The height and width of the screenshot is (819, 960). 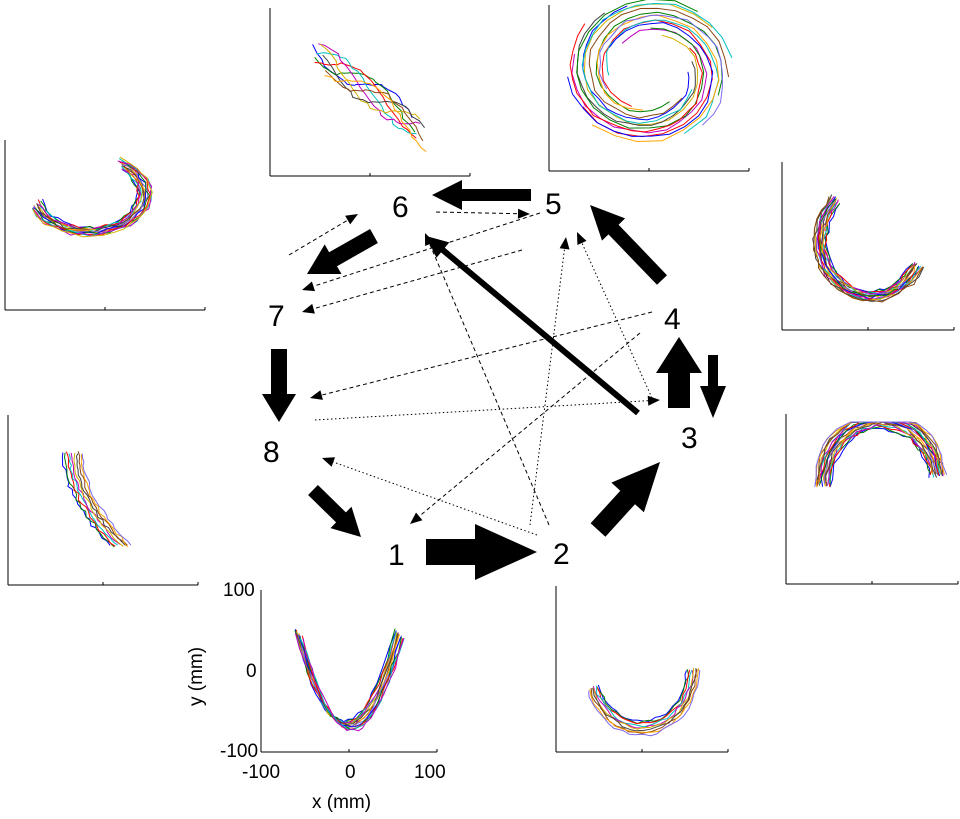 What do you see at coordinates (261, 772) in the screenshot?
I see `x-tick-neg100: -100` at bounding box center [261, 772].